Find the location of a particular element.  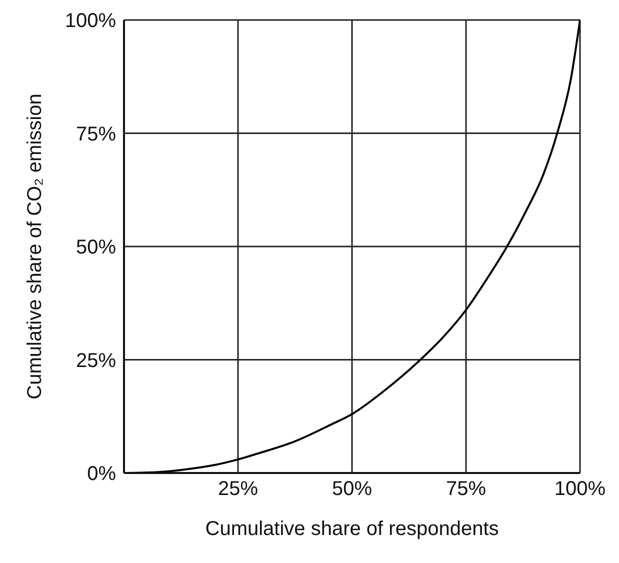

y-axis-title: Cumulative share of CO₂ emission is located at coordinates (35, 247).